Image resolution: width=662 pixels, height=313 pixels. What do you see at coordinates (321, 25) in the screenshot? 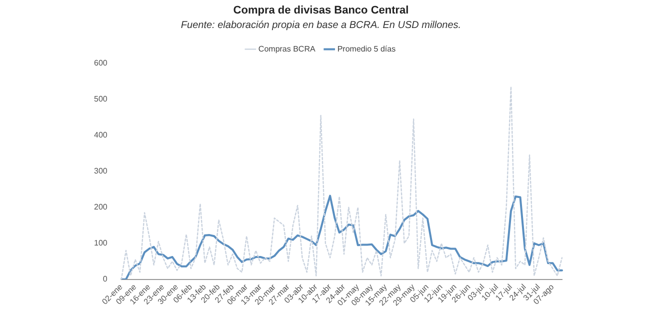
I see `chart-subtitle: Fuente: elaboración propia en base a BCRA. En USD millones.` at bounding box center [321, 25].